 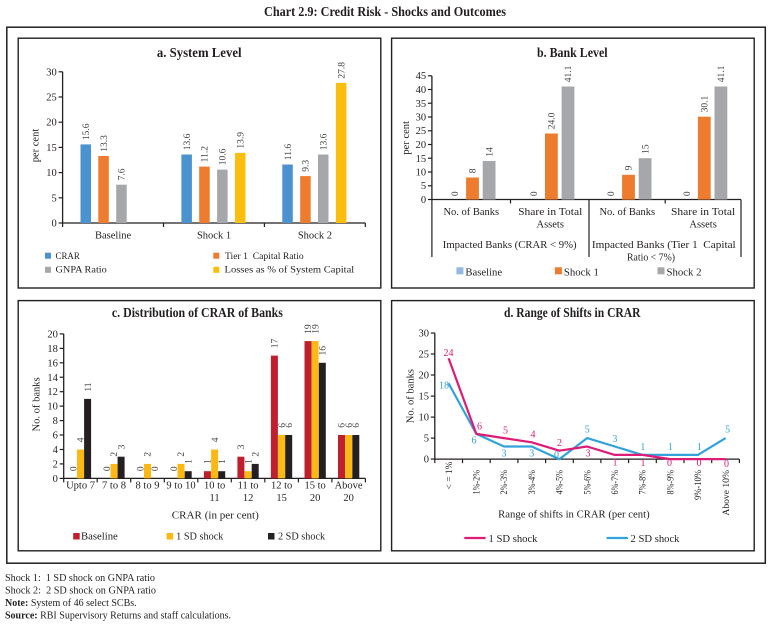 I want to click on svg-text: 12 to, so click(x=281, y=485).